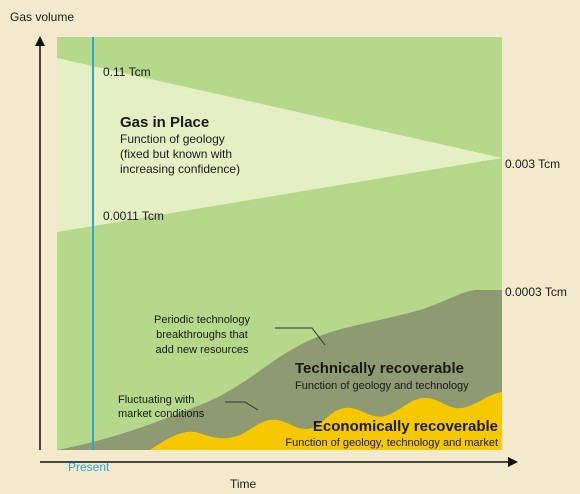 The image size is (580, 494). Describe the element at coordinates (243, 484) in the screenshot. I see `x-label: Time` at that location.